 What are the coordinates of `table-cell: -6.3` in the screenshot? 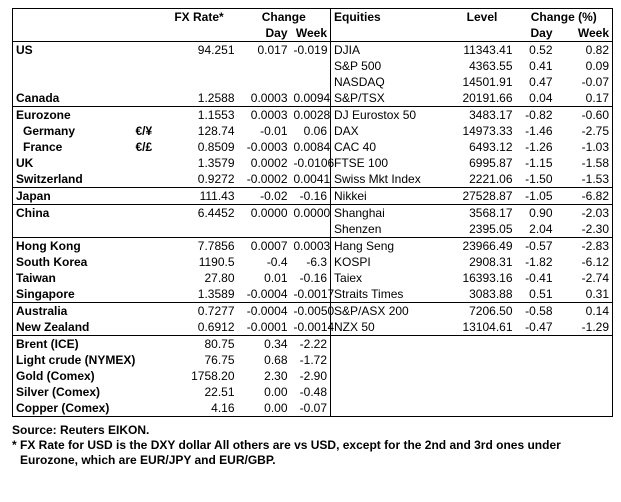 It's located at (311, 262).